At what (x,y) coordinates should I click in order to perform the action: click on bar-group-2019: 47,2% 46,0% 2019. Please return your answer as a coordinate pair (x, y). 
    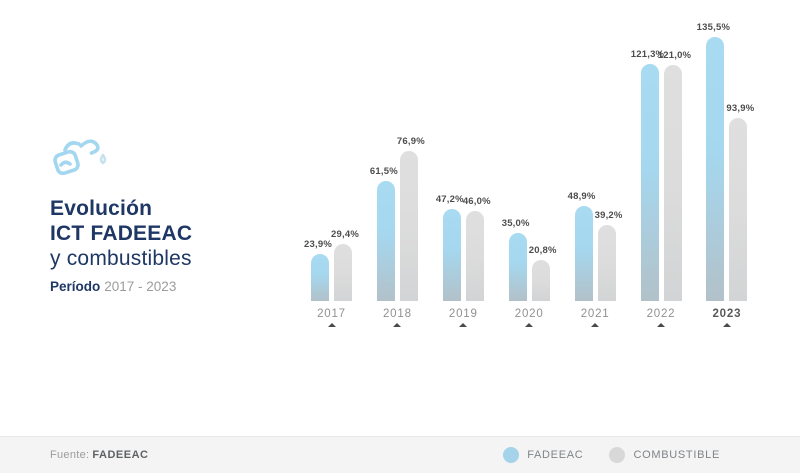
    Looking at the image, I should click on (463, 169).